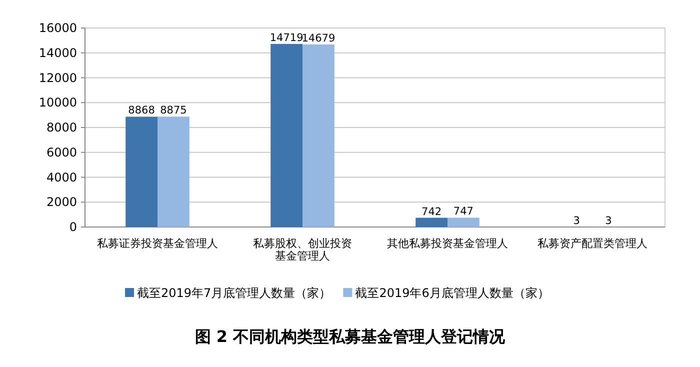 This screenshot has width=700, height=367. What do you see at coordinates (463, 212) in the screenshot?
I see `data-label: 747` at bounding box center [463, 212].